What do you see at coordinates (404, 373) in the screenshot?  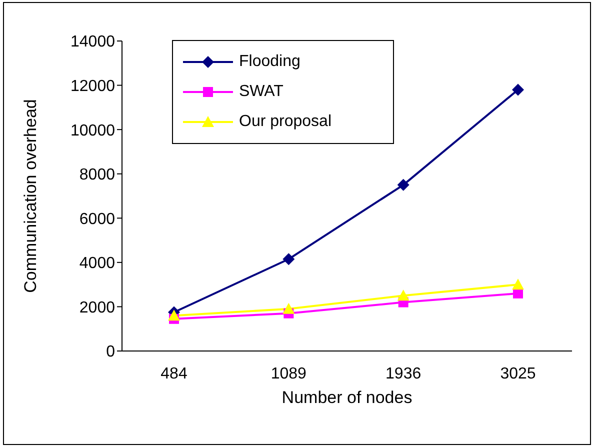 I see `x-tick-label: 1936` at bounding box center [404, 373].